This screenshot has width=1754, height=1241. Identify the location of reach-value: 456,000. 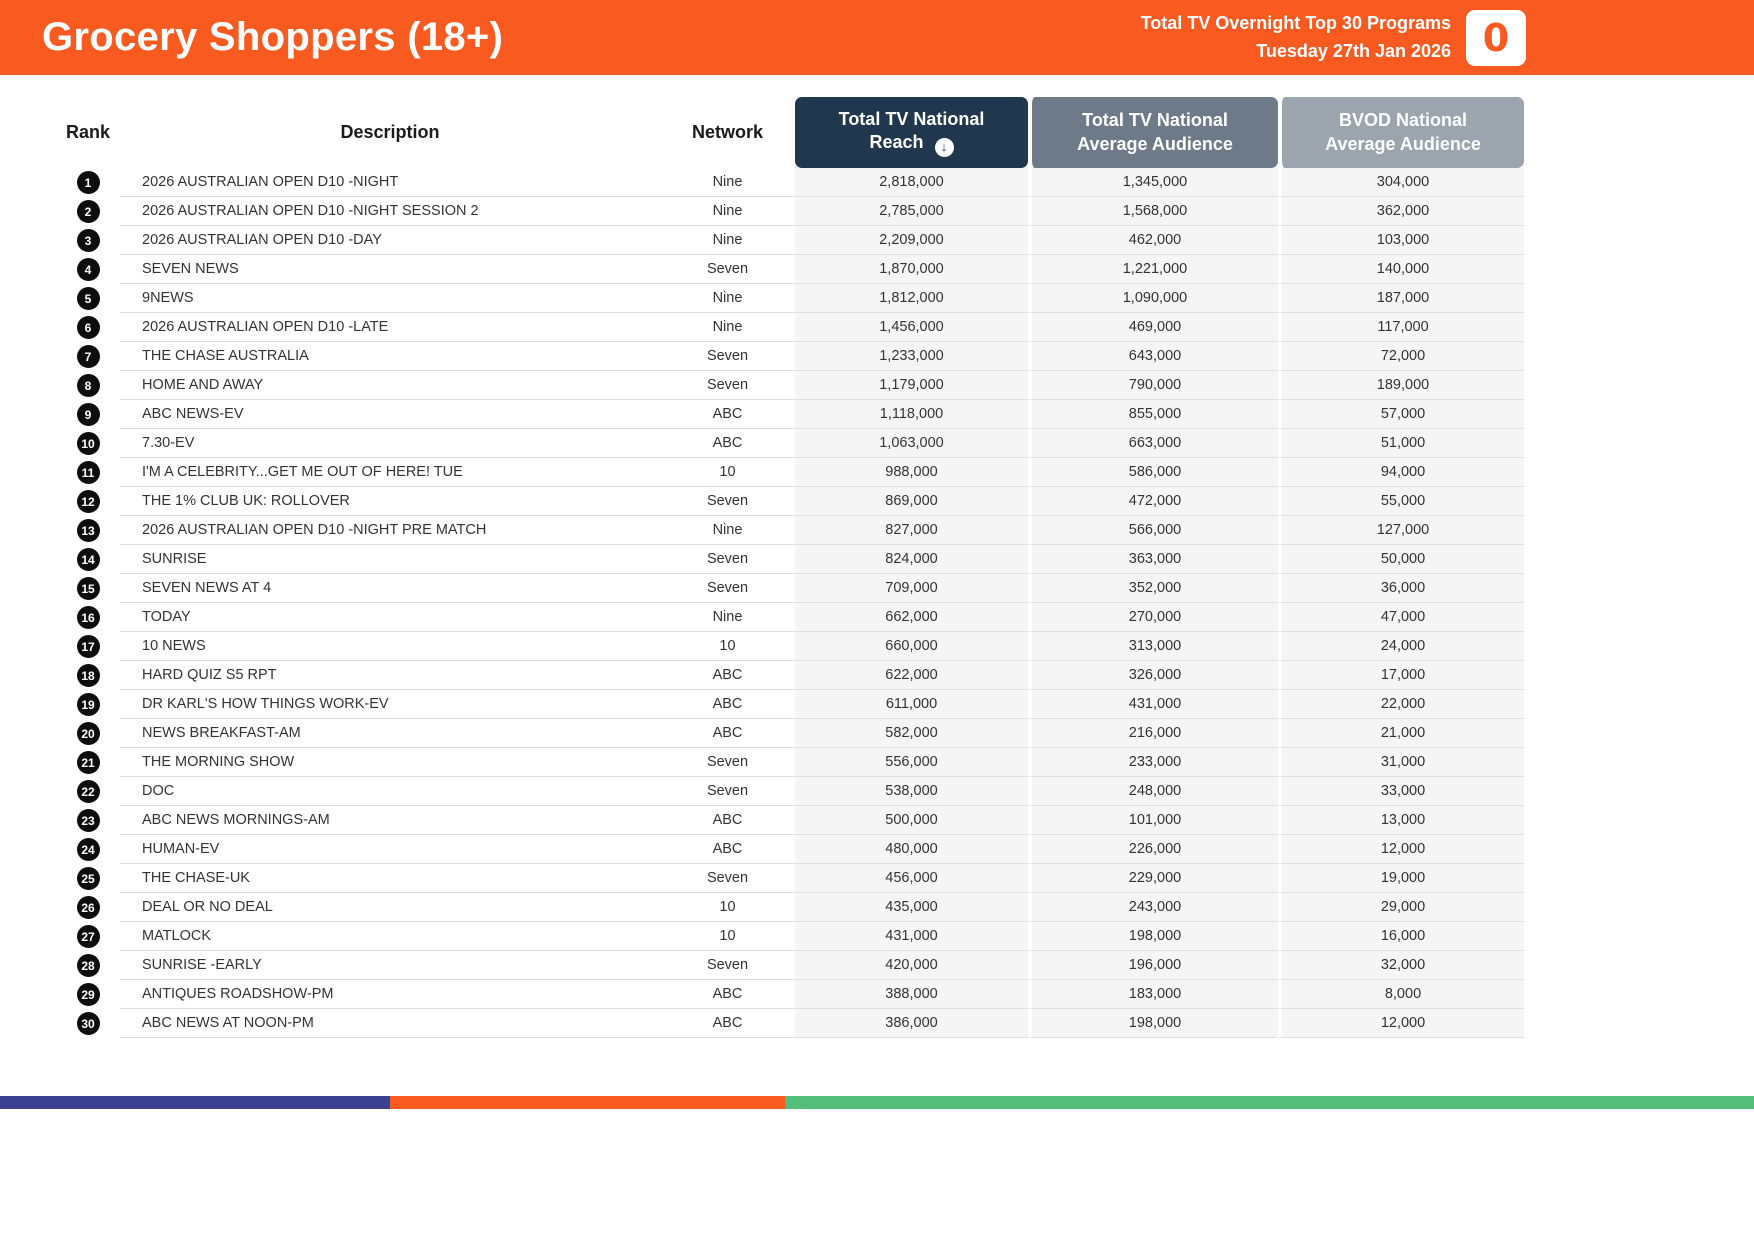
(911, 878).